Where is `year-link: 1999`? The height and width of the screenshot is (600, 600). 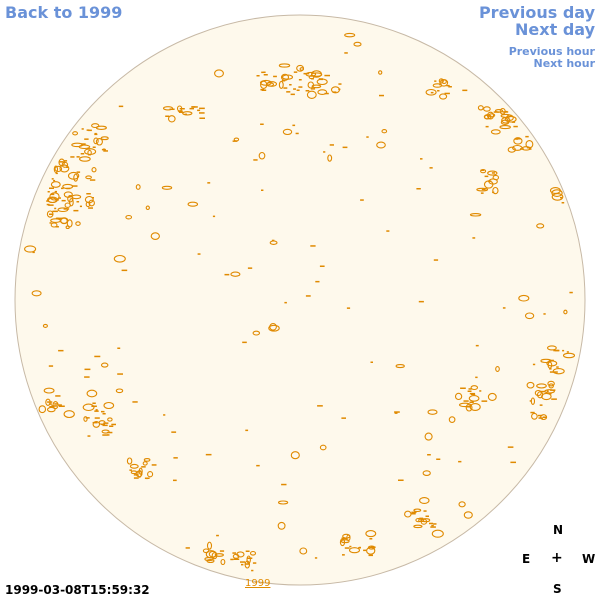 year-link: 1999 is located at coordinates (258, 583).